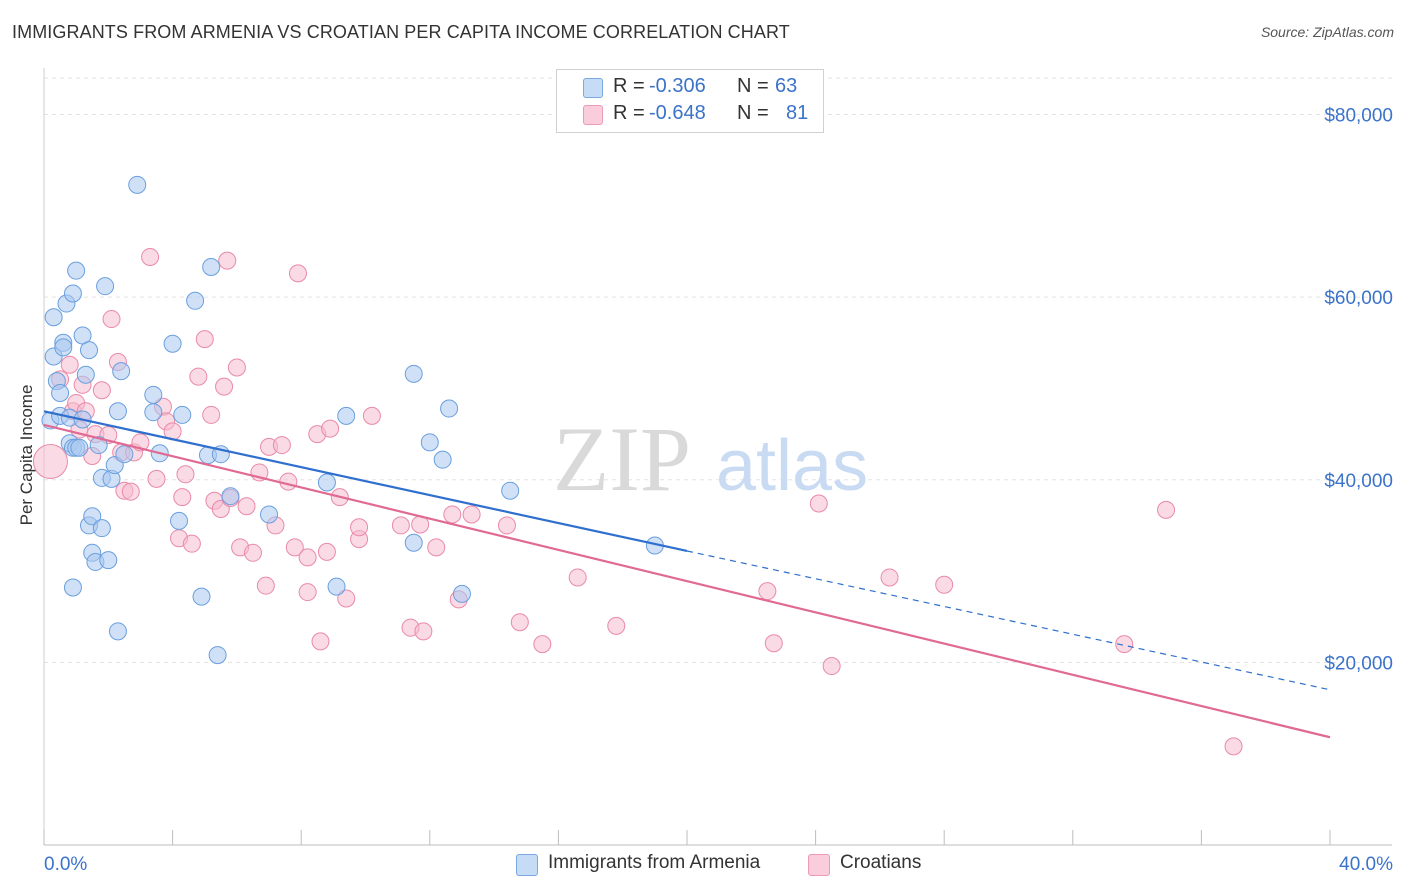 This screenshot has width=1406, height=892. Describe the element at coordinates (365, 481) in the screenshot. I see `armenia-trend-line` at that location.